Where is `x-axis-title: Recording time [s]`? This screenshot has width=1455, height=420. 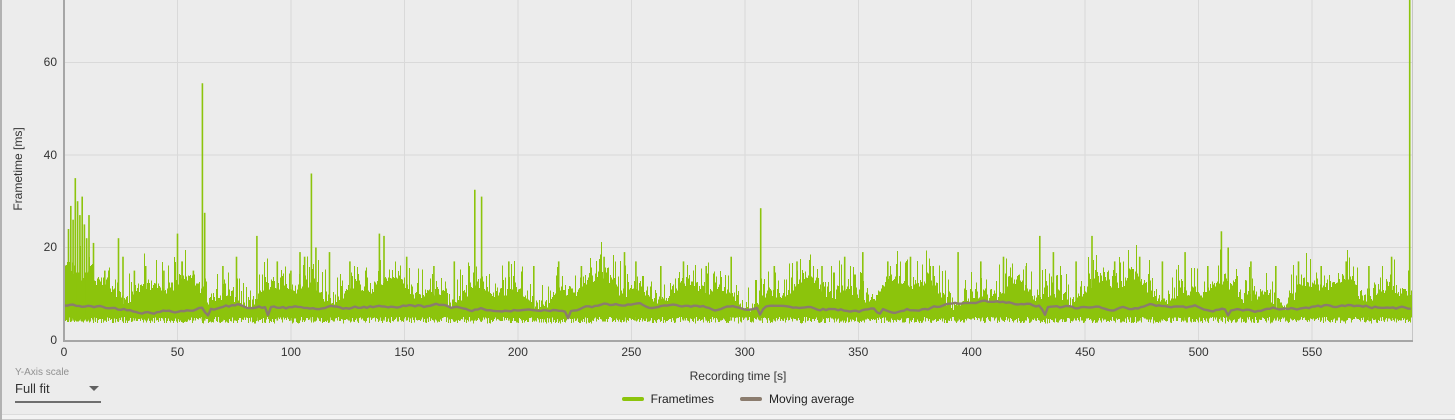 x-axis-title: Recording time [s] is located at coordinates (738, 376).